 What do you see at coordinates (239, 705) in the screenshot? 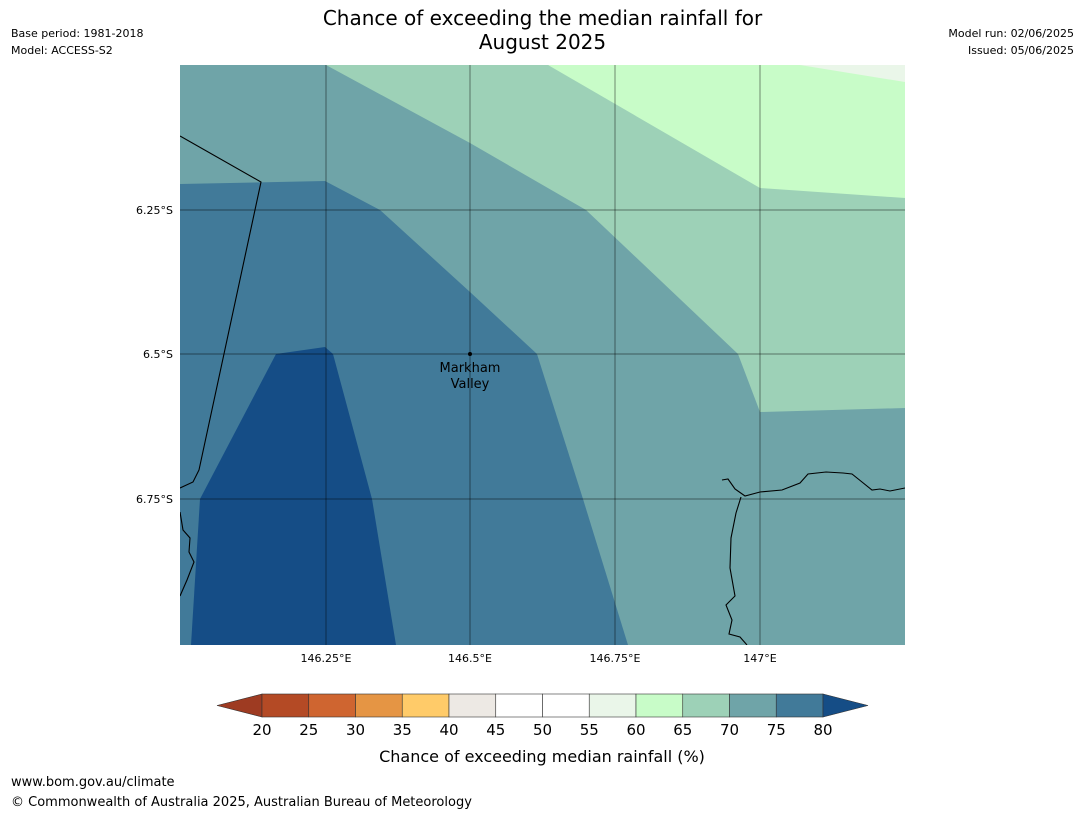
I see `colorbar-under-arrow` at bounding box center [239, 705].